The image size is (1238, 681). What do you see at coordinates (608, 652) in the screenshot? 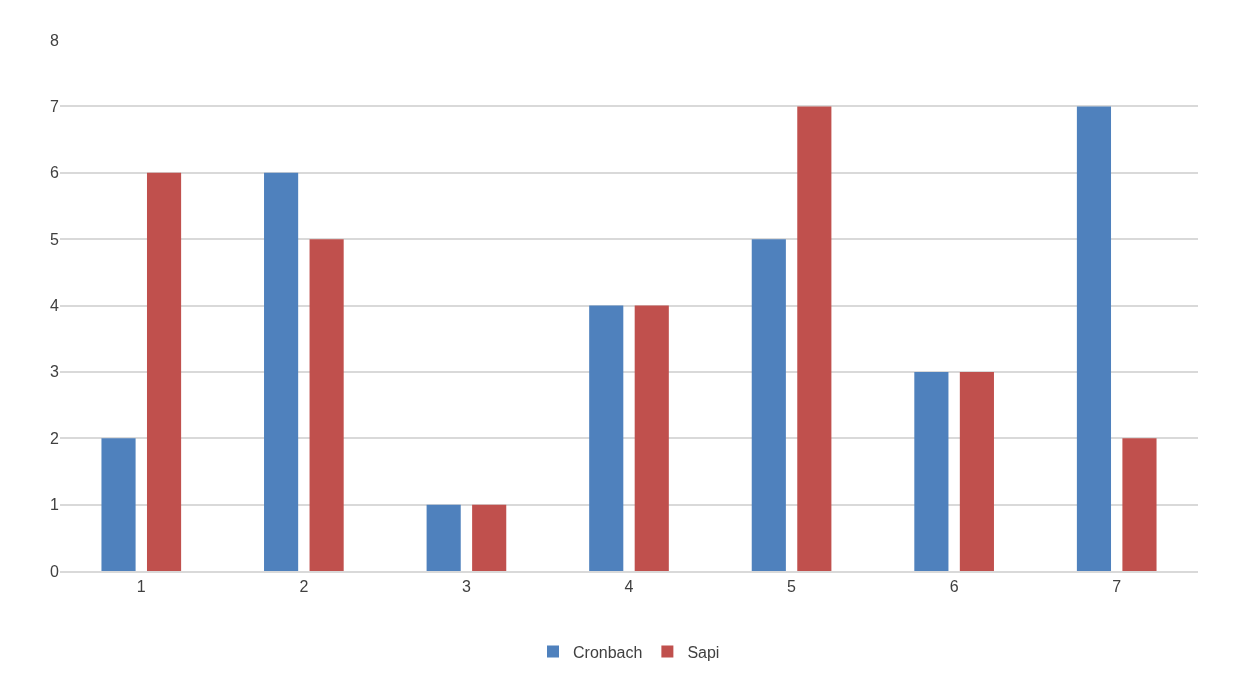
I see `legend-label: Cronbach` at bounding box center [608, 652].